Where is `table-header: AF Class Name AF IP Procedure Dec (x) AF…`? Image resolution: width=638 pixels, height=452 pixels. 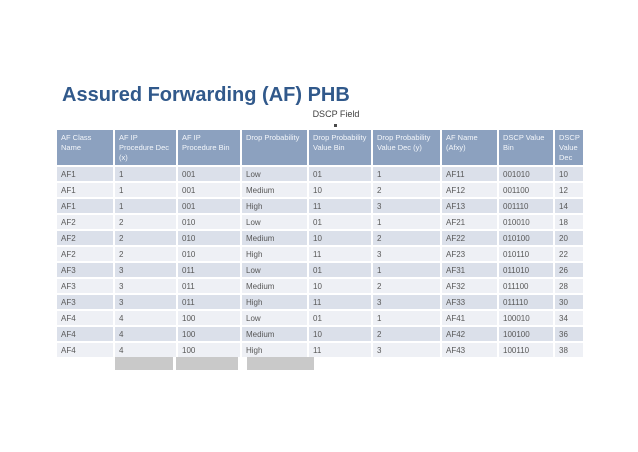 table-header: AF Class Name AF IP Procedure Dec (x) AF… is located at coordinates (320, 147).